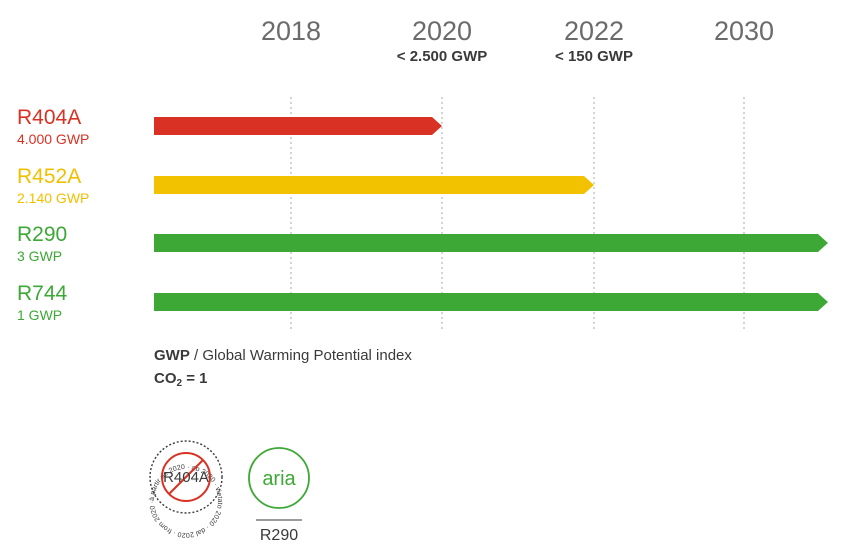  I want to click on refrigerant-gwp: 2.140 GWP, so click(53, 198).